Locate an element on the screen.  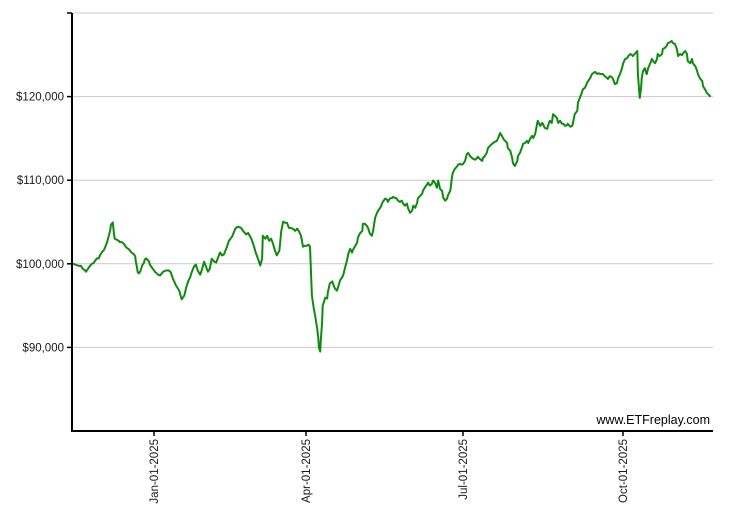
x-tick-label: Jan-01-2025 is located at coordinates (155, 471).